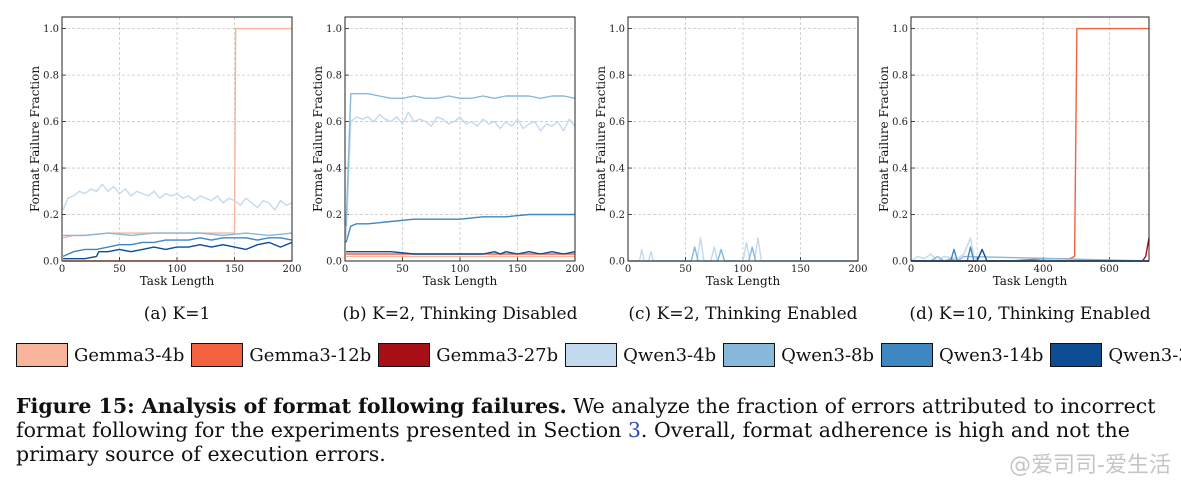 The image size is (1181, 485). What do you see at coordinates (1030, 144) in the screenshot?
I see `series-line-gemma3-12b` at bounding box center [1030, 144].